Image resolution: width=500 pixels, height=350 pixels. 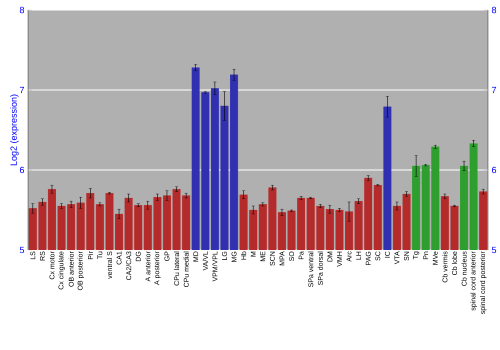 What do you see at coordinates (494, 10) in the screenshot?
I see `y2-tick-label: 8` at bounding box center [494, 10].